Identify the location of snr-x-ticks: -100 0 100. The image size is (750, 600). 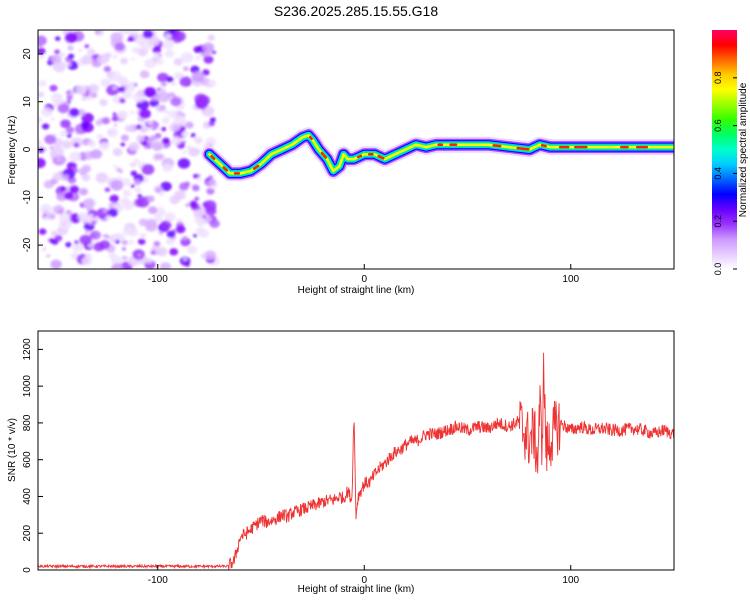
(364, 575).